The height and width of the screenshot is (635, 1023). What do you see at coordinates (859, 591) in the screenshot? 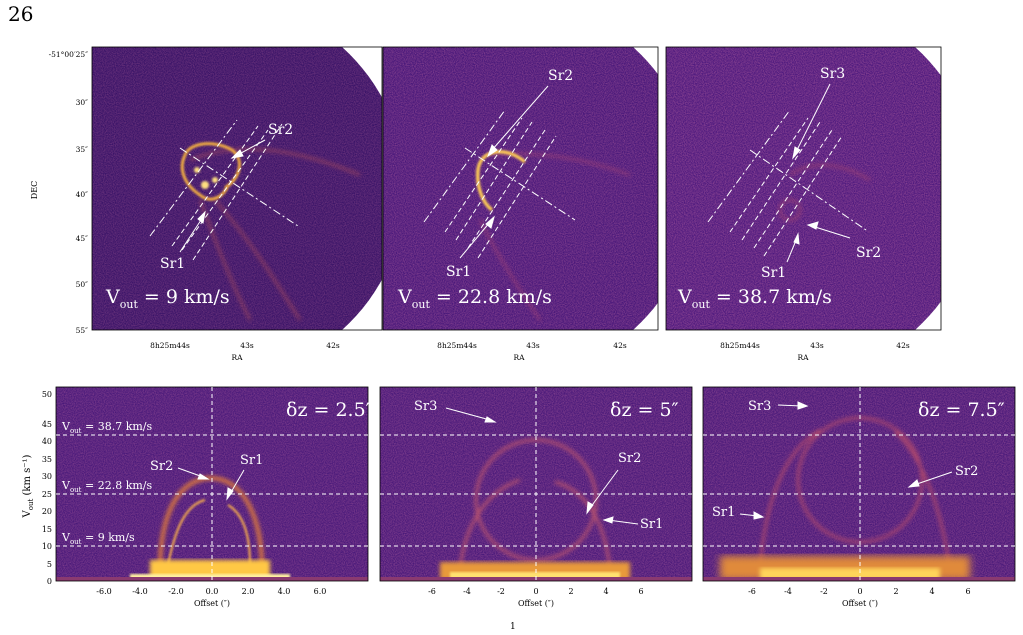
I see `b3-xtick: 0` at bounding box center [859, 591].